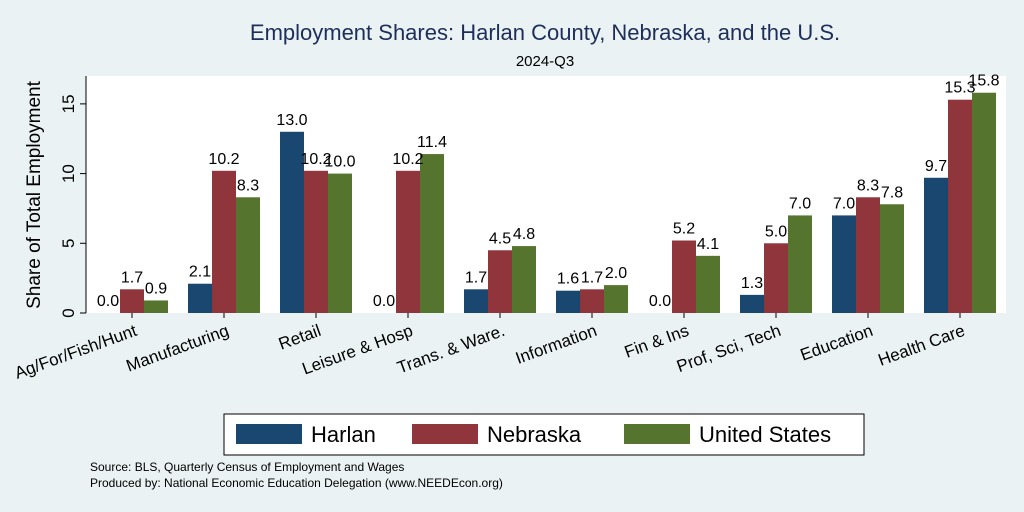  What do you see at coordinates (568, 279) in the screenshot?
I see `bar-value-label: 1.6` at bounding box center [568, 279].